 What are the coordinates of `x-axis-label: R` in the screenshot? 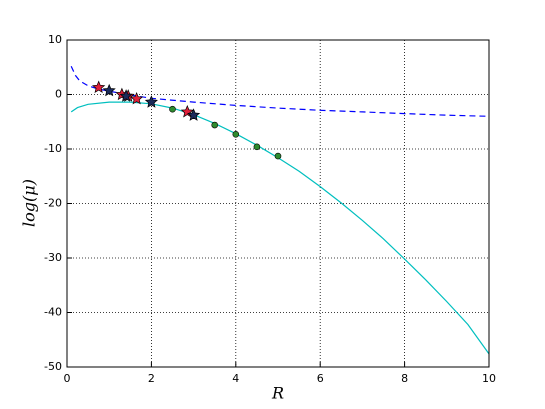 It's located at (277, 393).